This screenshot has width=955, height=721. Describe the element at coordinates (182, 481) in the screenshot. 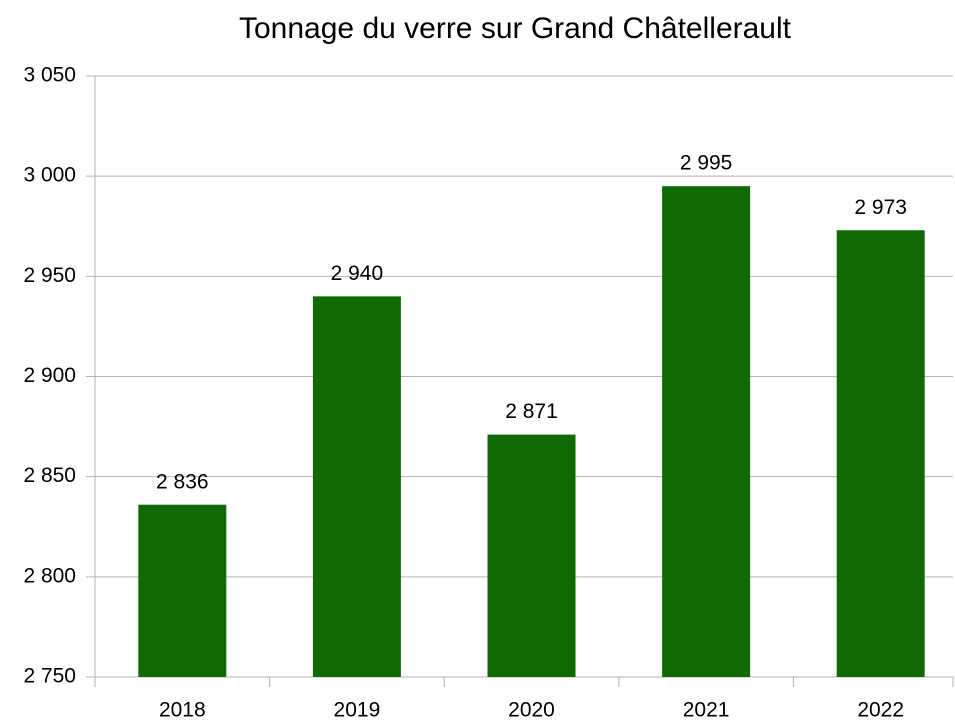

I see `data-label: 2 836` at that location.